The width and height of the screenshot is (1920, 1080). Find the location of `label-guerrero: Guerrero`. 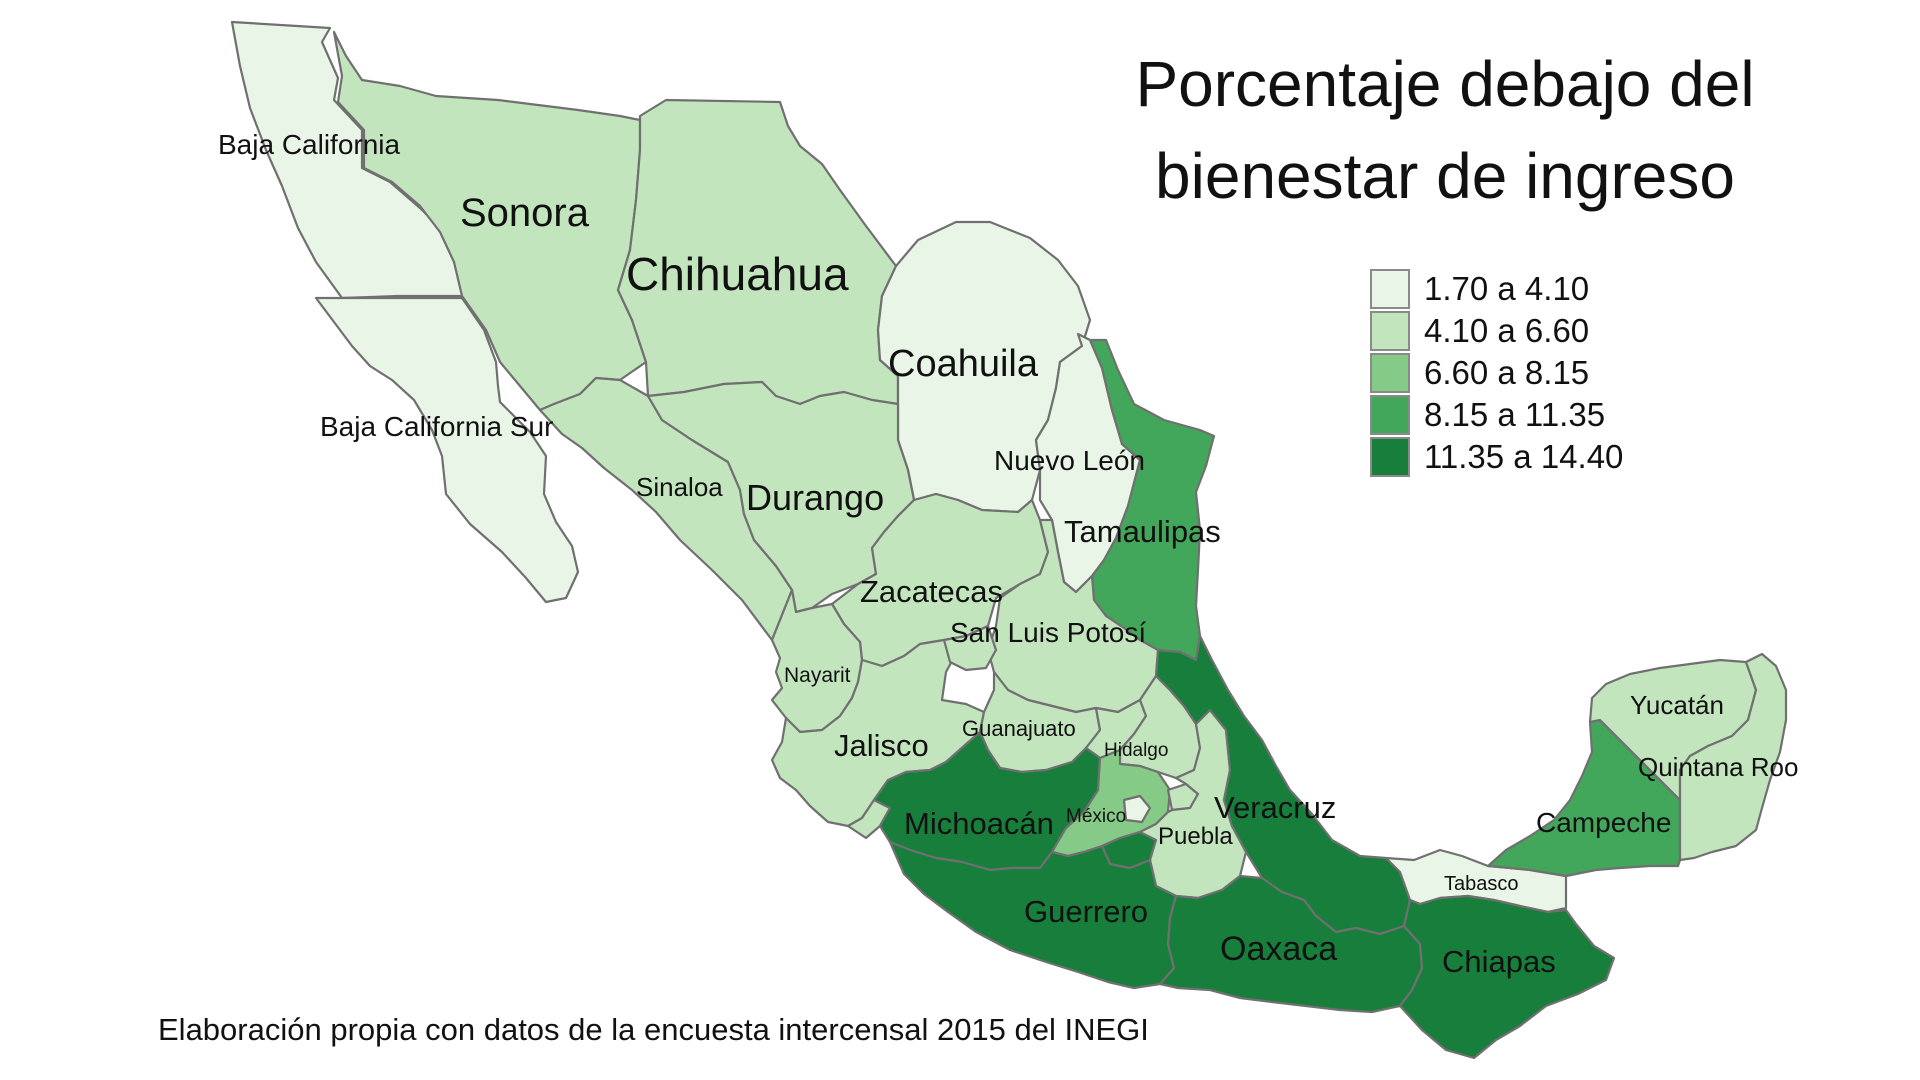

label-guerrero: Guerrero is located at coordinates (1086, 911).